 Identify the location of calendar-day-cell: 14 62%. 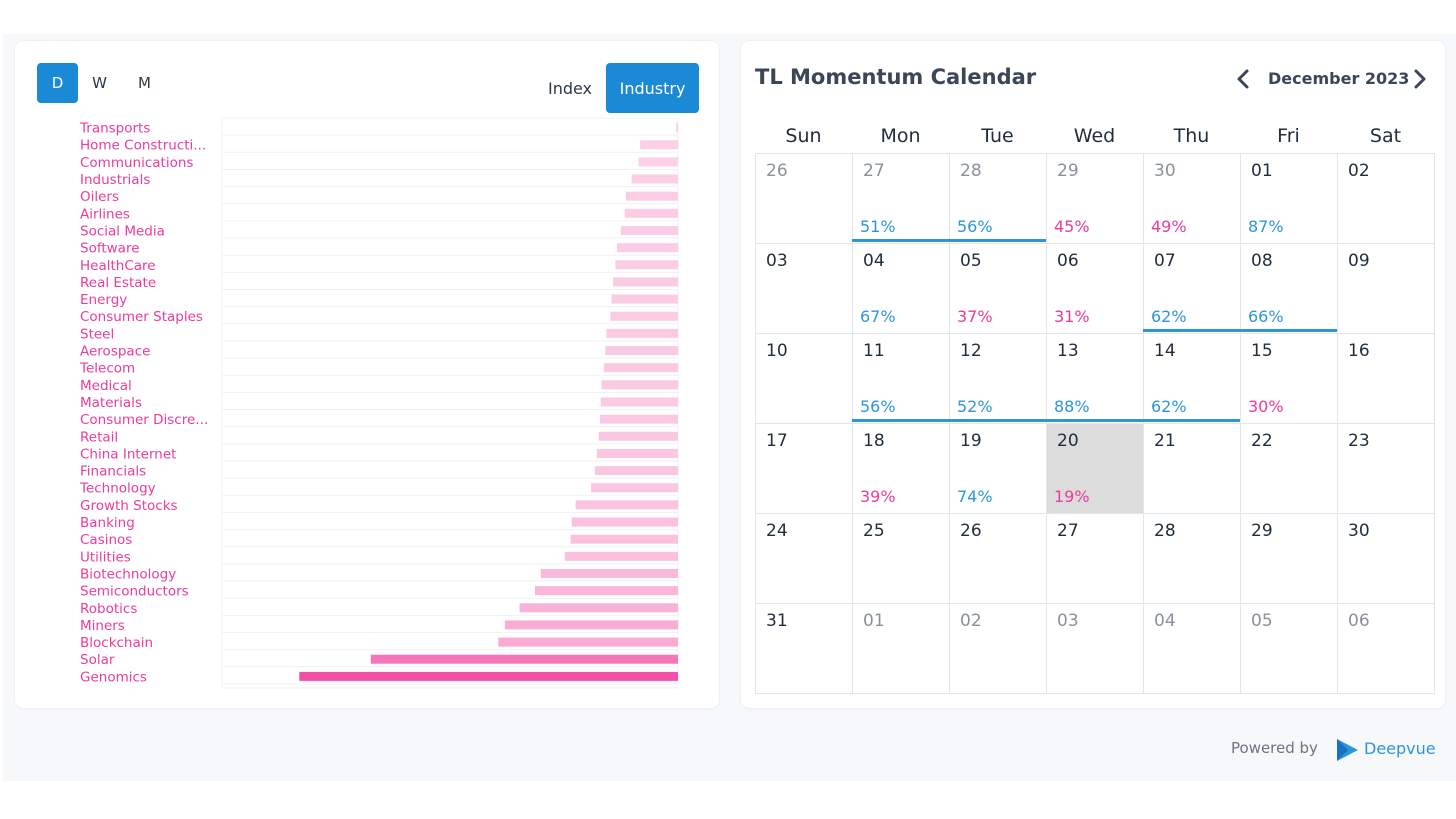
(1192, 378).